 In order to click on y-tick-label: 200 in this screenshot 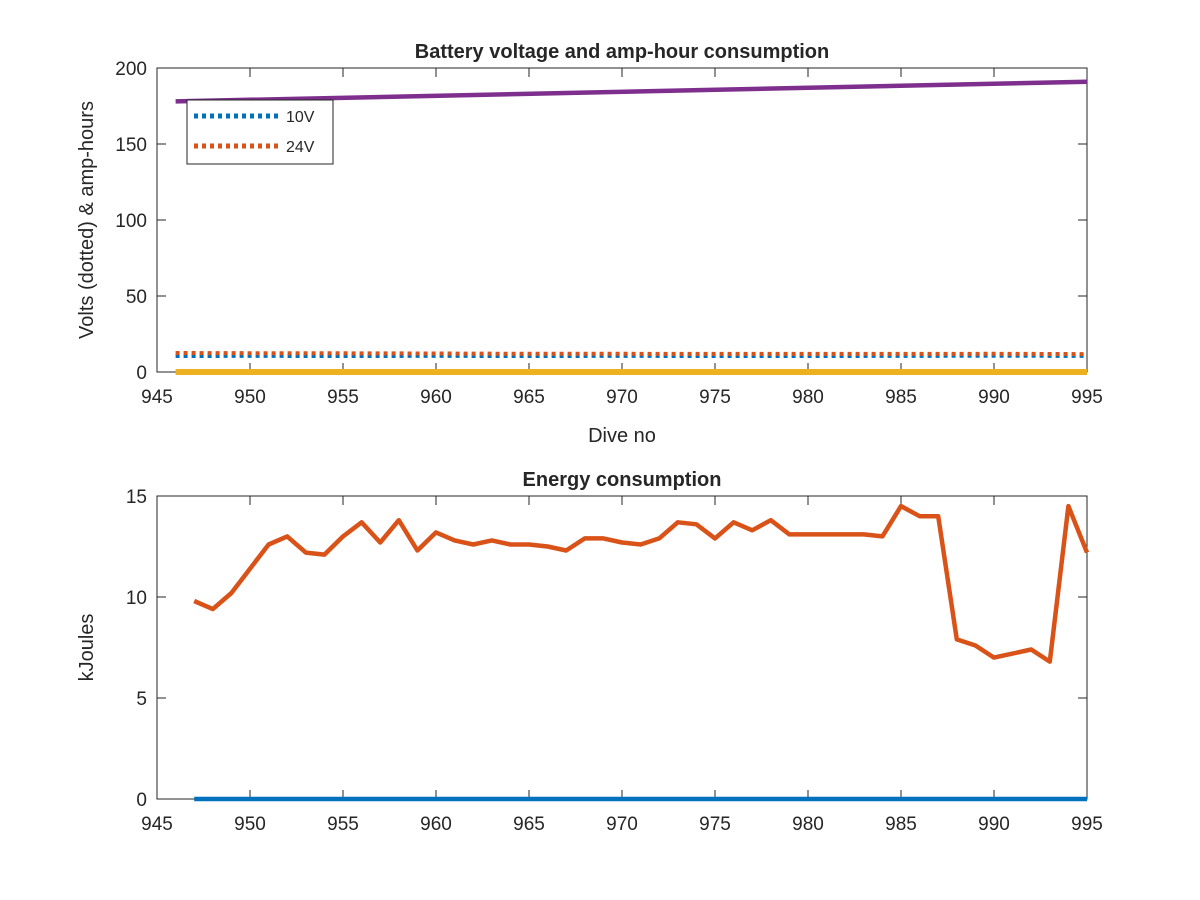, I will do `click(131, 69)`.